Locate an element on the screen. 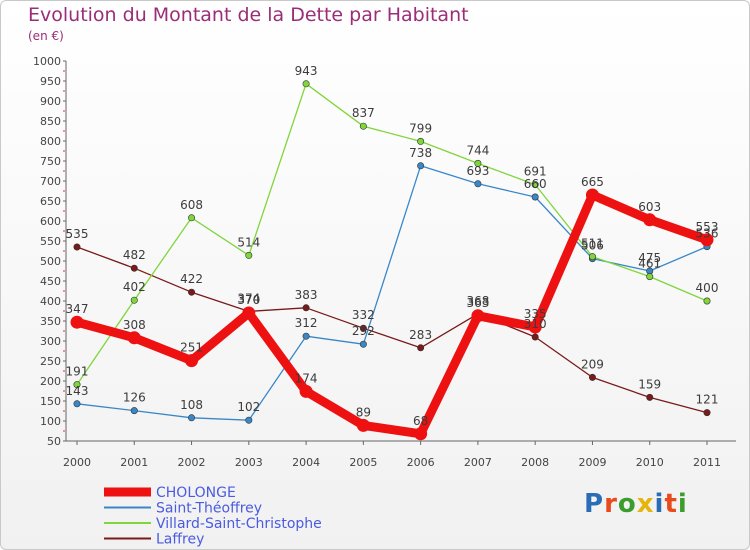 The image size is (750, 550). y-tick-label: 300 is located at coordinates (50, 341).